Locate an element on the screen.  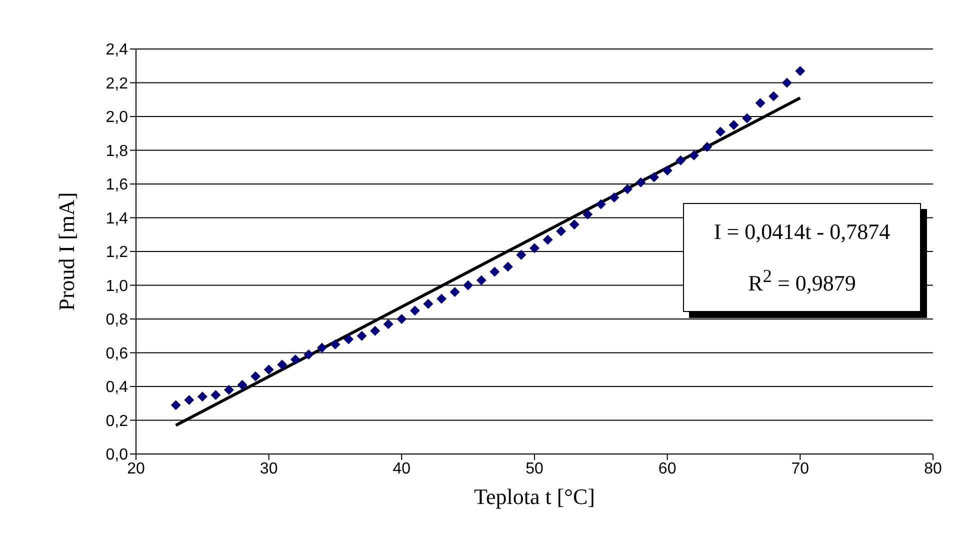
y-axis-title: Proud I [mA] is located at coordinates (66, 251).